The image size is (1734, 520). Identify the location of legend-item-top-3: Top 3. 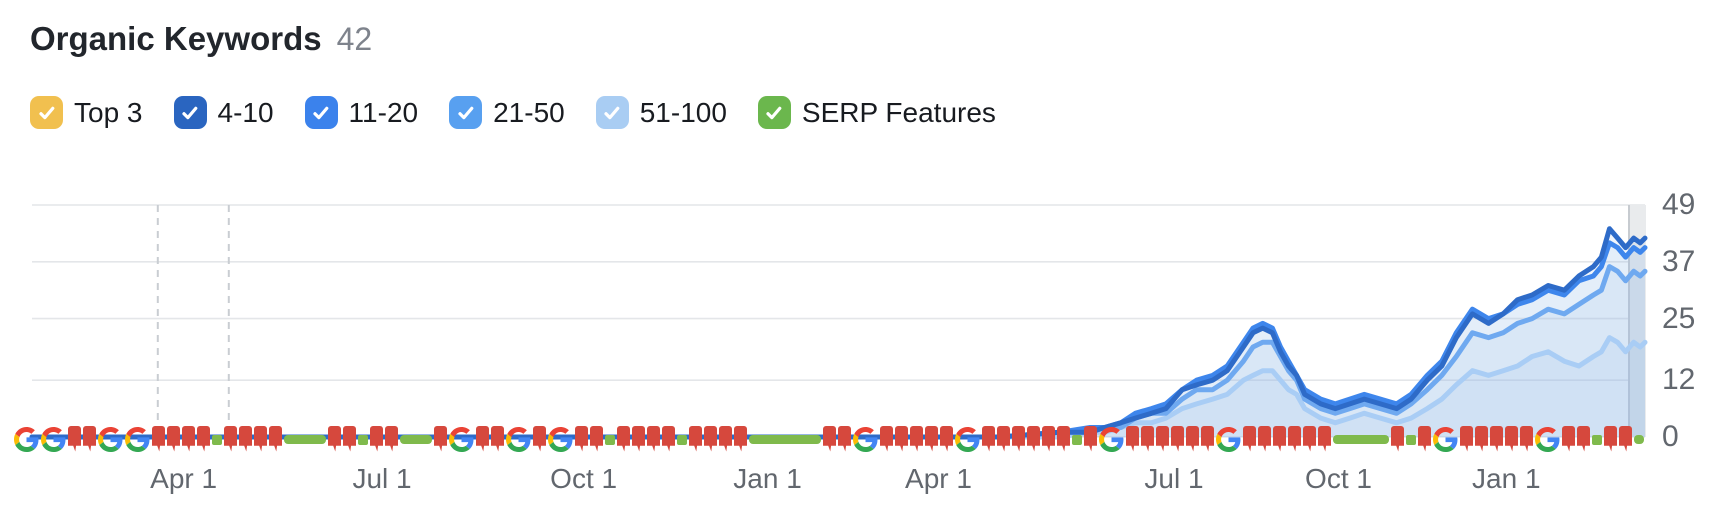
(86, 112).